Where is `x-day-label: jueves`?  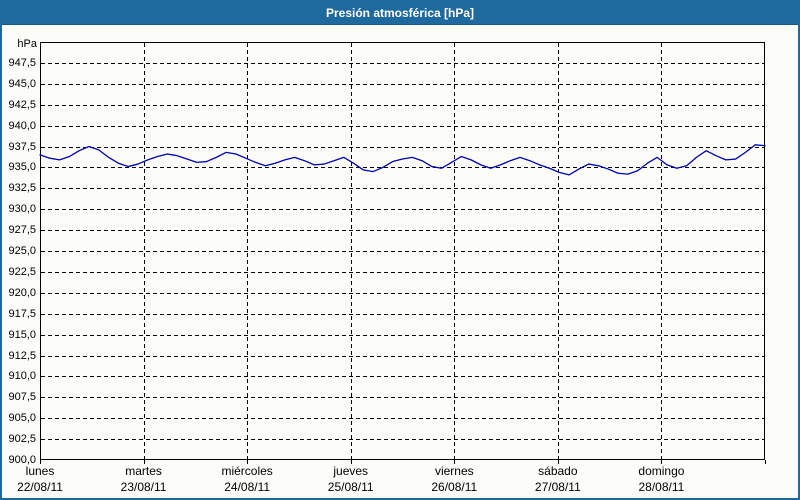 x-day-label: jueves is located at coordinates (351, 471).